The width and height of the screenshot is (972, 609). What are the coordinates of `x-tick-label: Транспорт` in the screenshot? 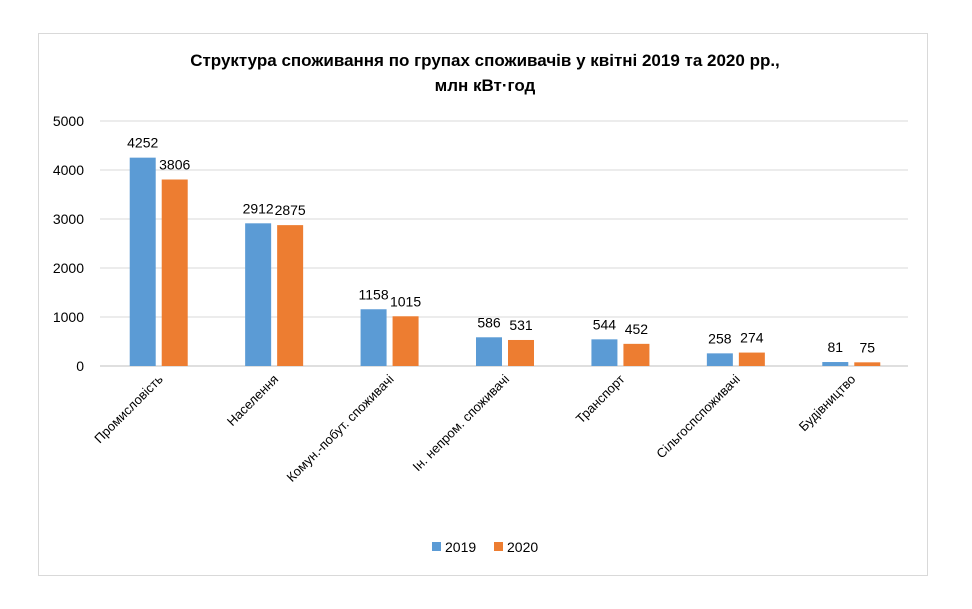 It's located at (600, 398).